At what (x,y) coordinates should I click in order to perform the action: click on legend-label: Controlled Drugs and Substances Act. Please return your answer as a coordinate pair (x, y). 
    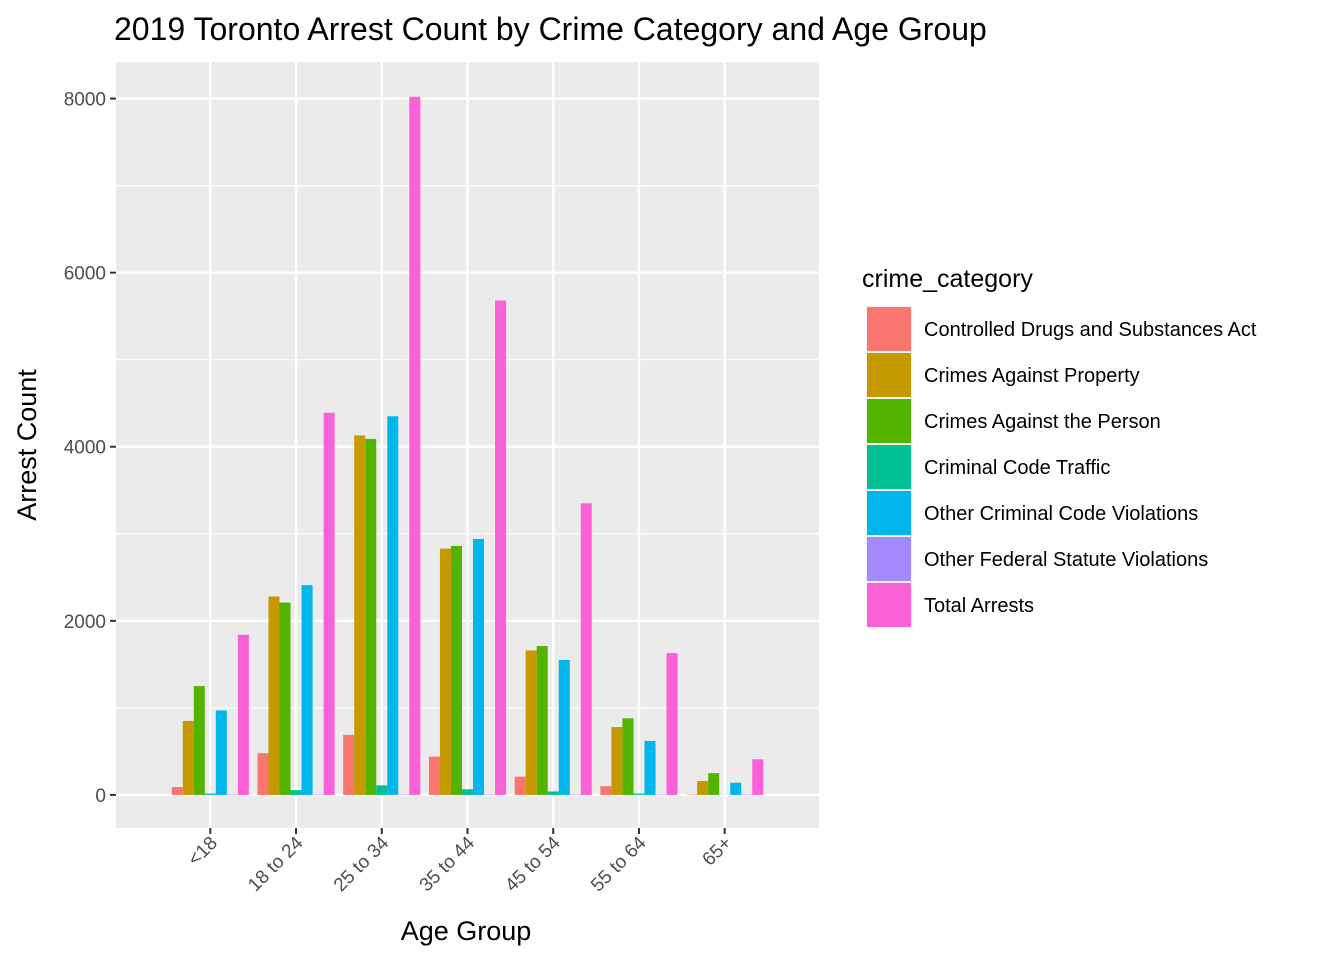
    Looking at the image, I should click on (1090, 330).